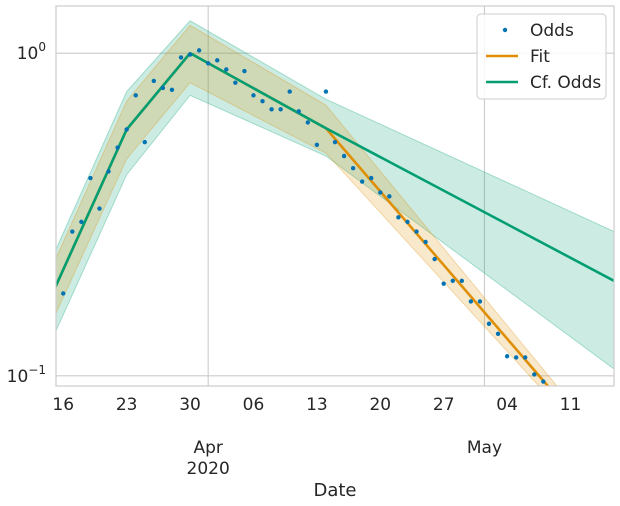 This screenshot has height=506, width=620. What do you see at coordinates (26, 375) in the screenshot?
I see `y-tick-label-1: 10⁻¹` at bounding box center [26, 375].